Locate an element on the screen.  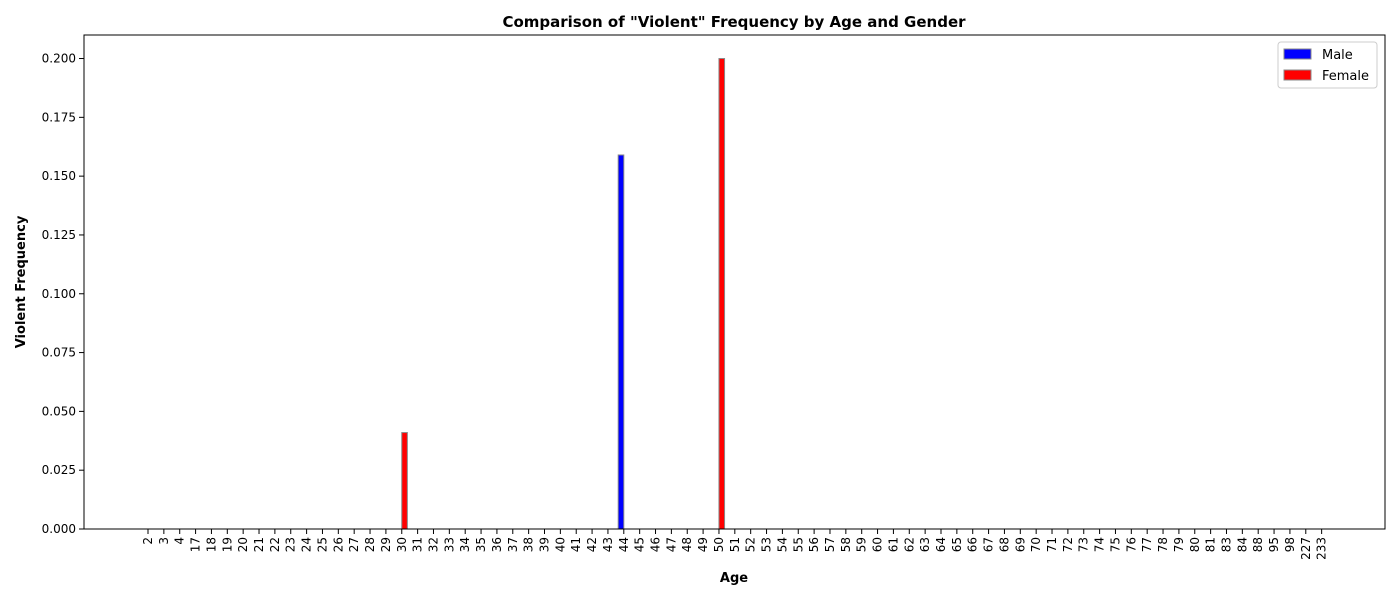
x-tick-label: 22 is located at coordinates (275, 544).